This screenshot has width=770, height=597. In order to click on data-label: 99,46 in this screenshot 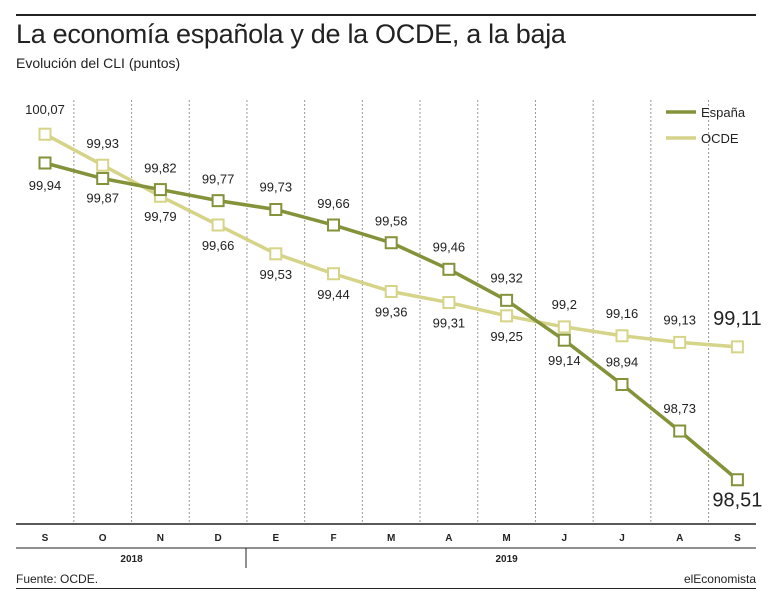, I will do `click(449, 246)`.